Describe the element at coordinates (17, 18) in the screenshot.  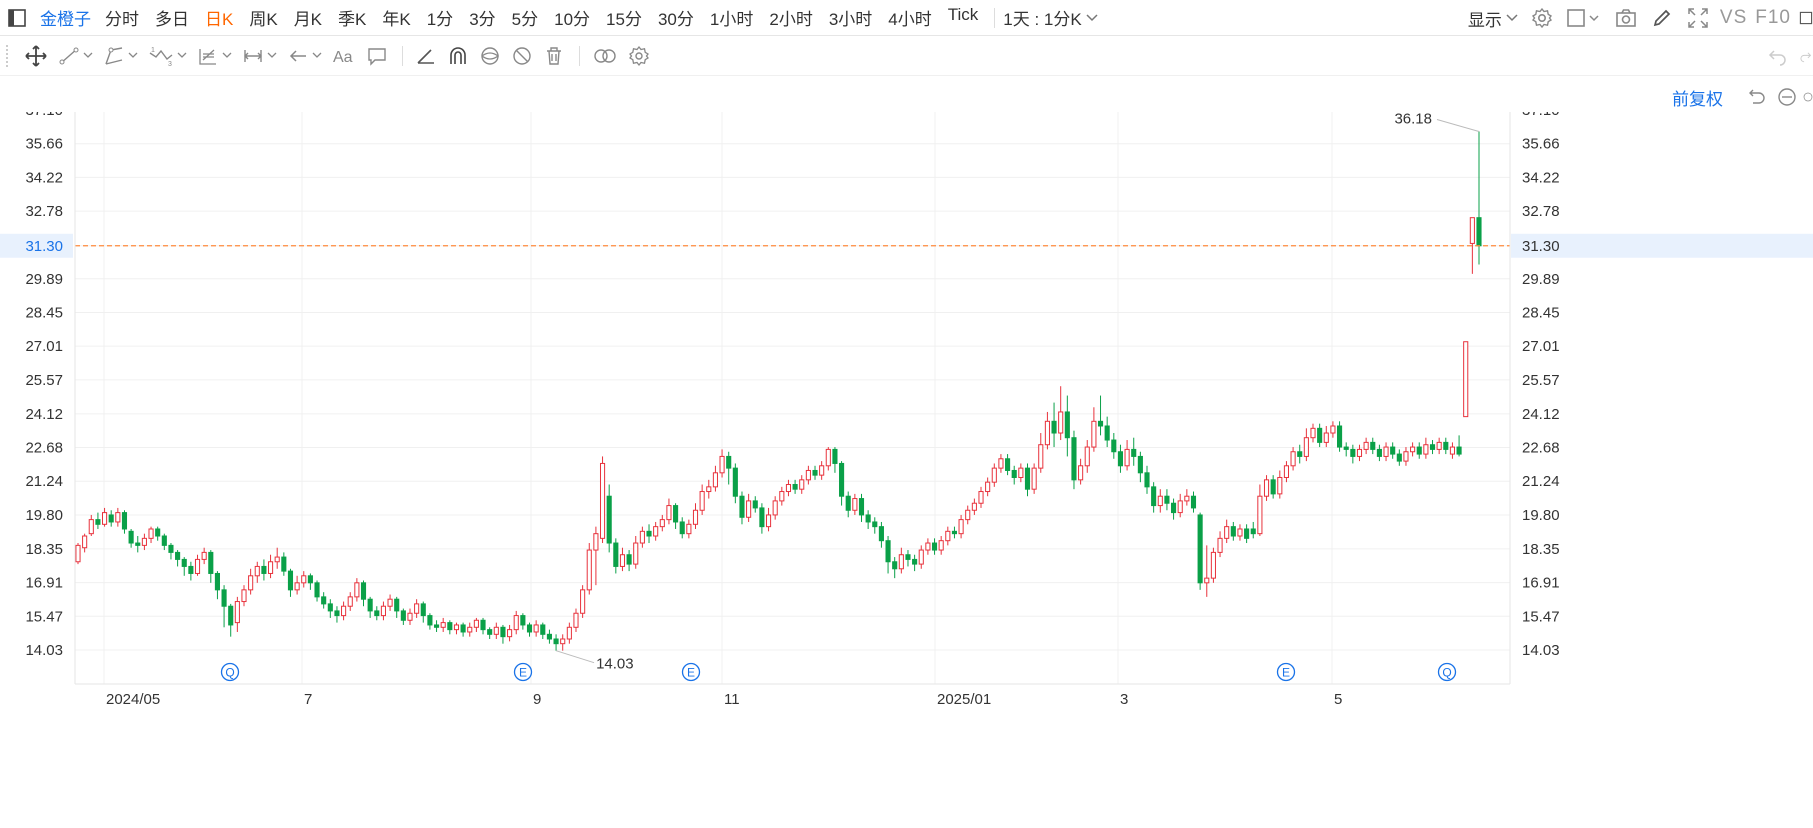
I see `sidebar-toggle-icon` at that location.